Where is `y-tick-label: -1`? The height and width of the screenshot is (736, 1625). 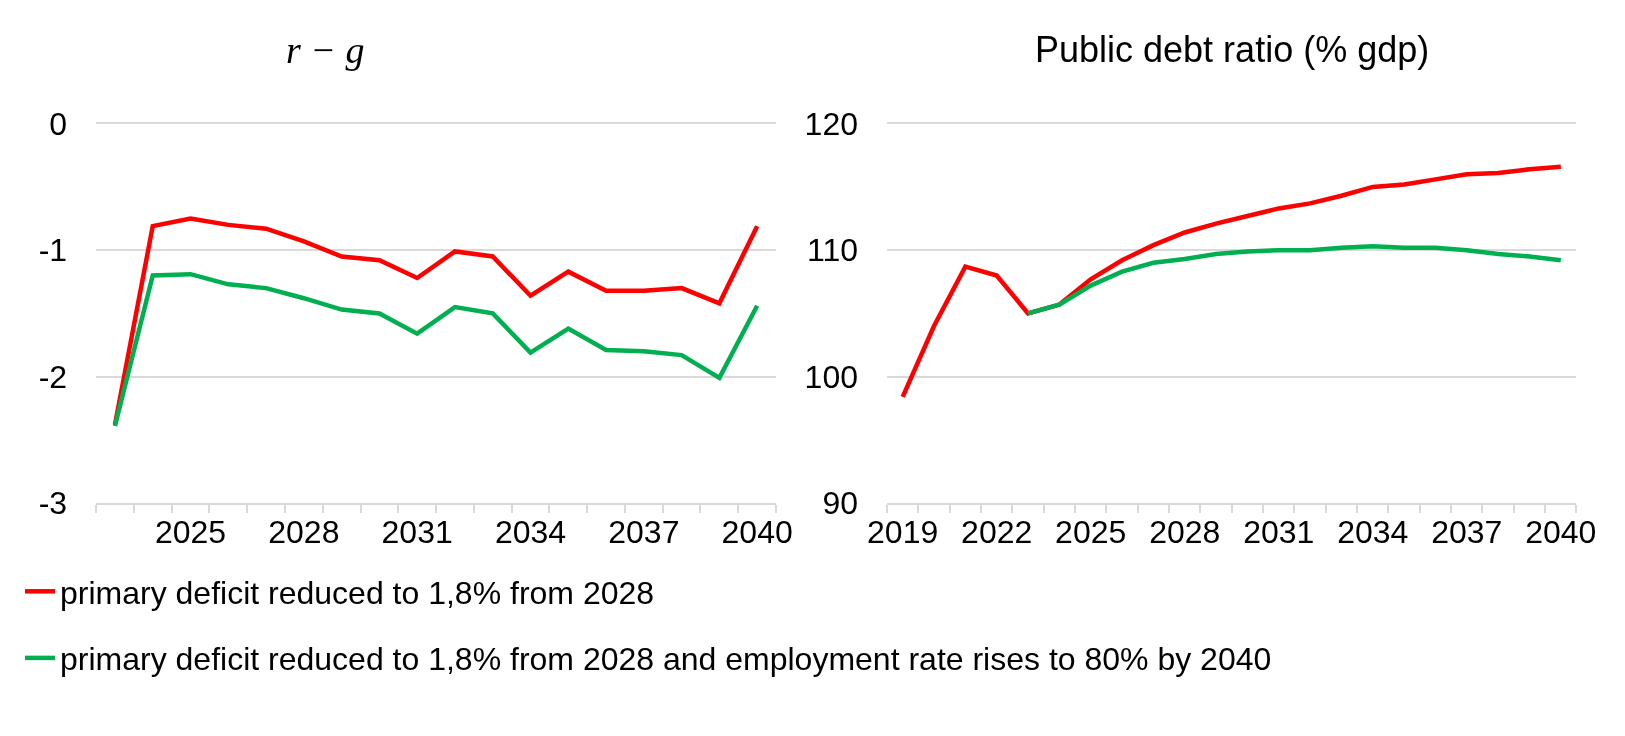 y-tick-label: -1 is located at coordinates (53, 250).